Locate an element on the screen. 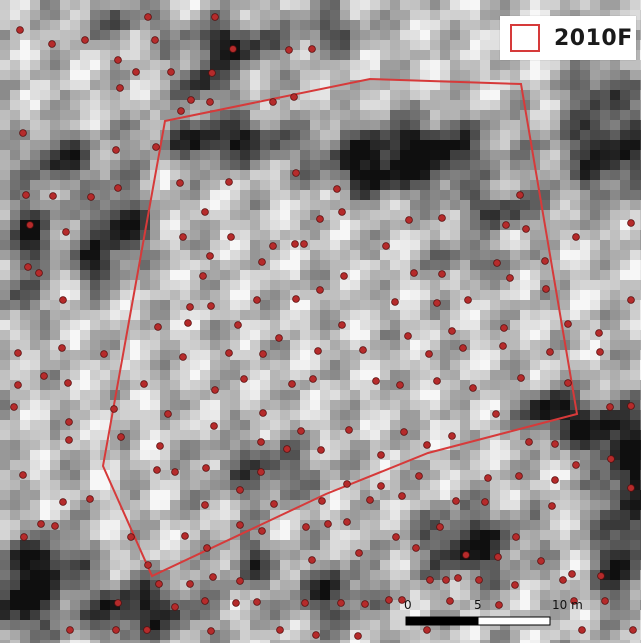 The width and height of the screenshot is (641, 643). scale-tick-0: 0 is located at coordinates (408, 605).